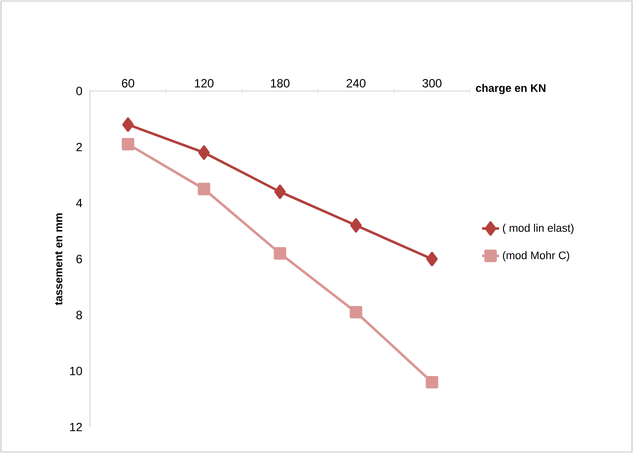 The height and width of the screenshot is (453, 633). What do you see at coordinates (280, 83) in the screenshot?
I see `x-tick-label: 180` at bounding box center [280, 83].